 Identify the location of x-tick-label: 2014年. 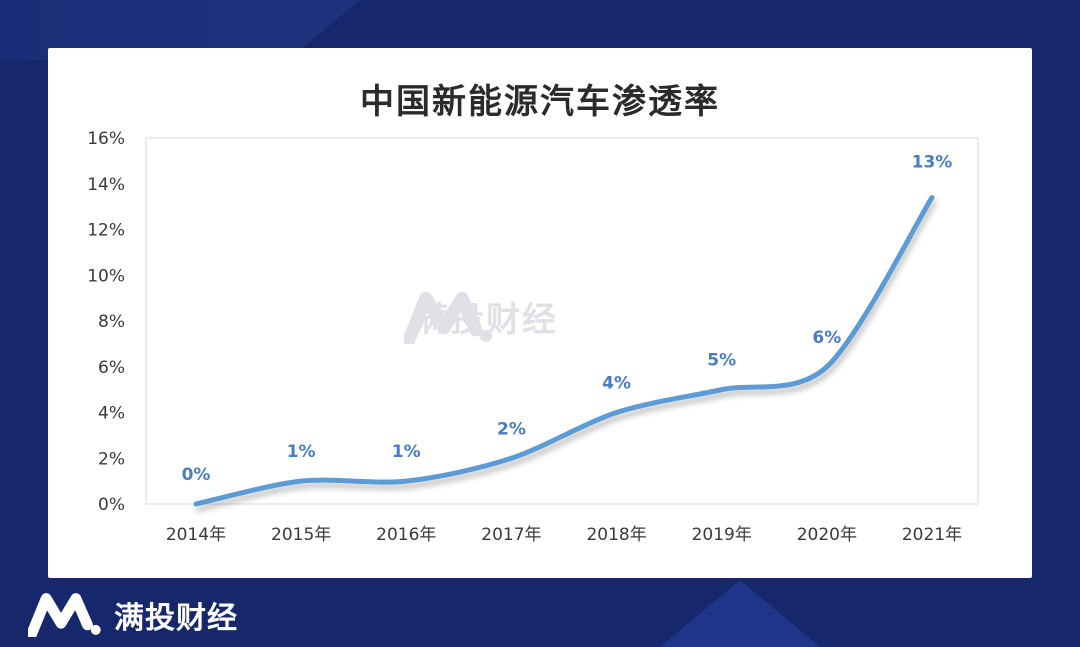
(196, 535).